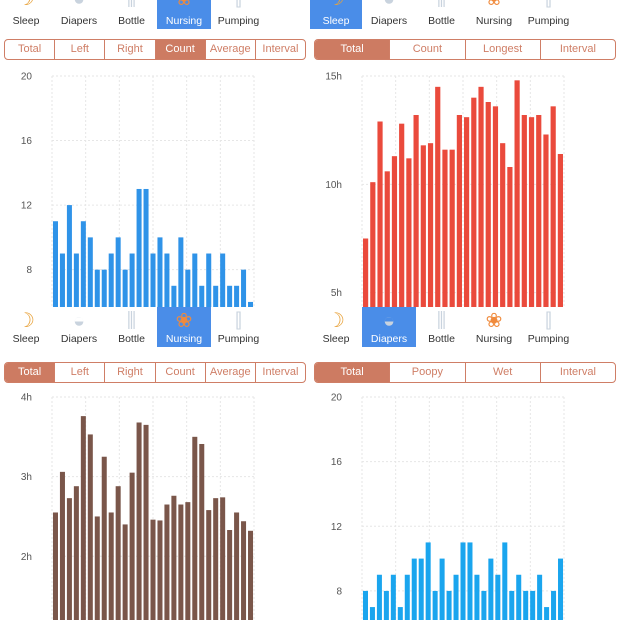 The width and height of the screenshot is (620, 620). What do you see at coordinates (426, 372) in the screenshot?
I see `segment-poopy: Poopy` at bounding box center [426, 372].